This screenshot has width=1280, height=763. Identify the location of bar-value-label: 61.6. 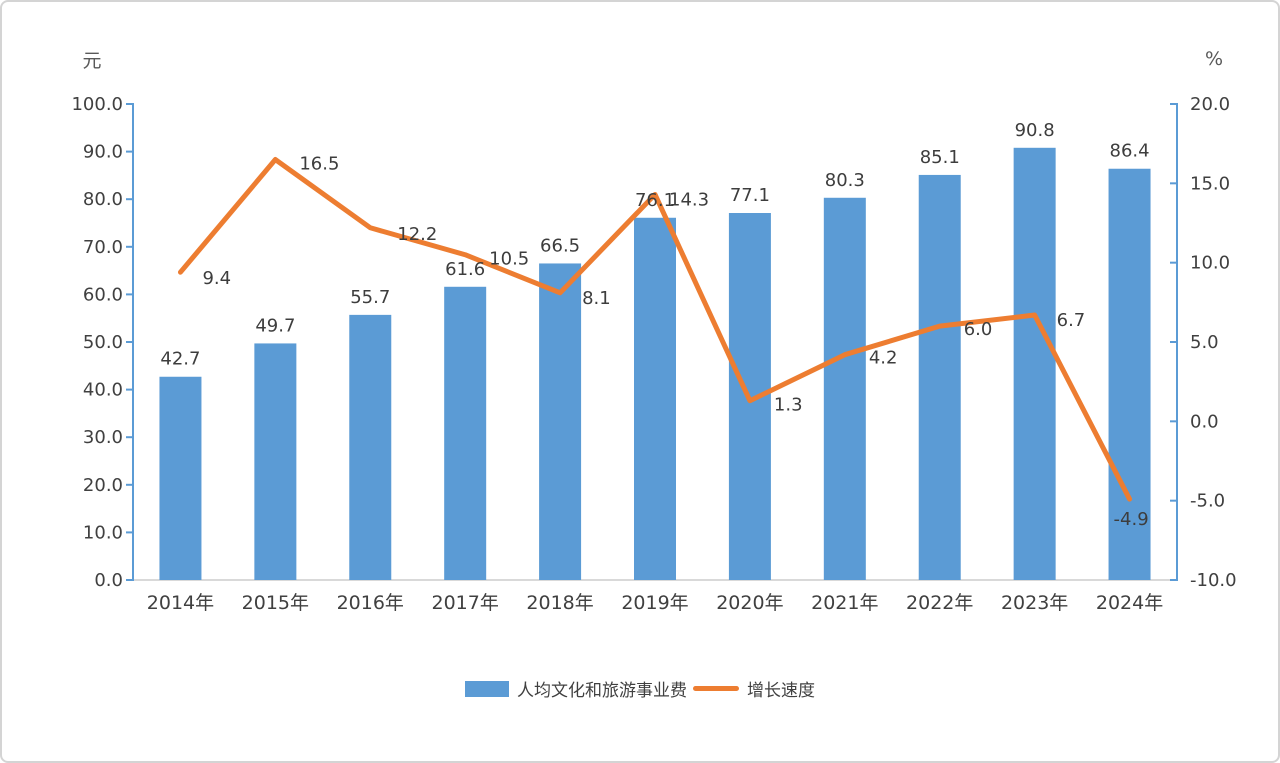
(465, 269).